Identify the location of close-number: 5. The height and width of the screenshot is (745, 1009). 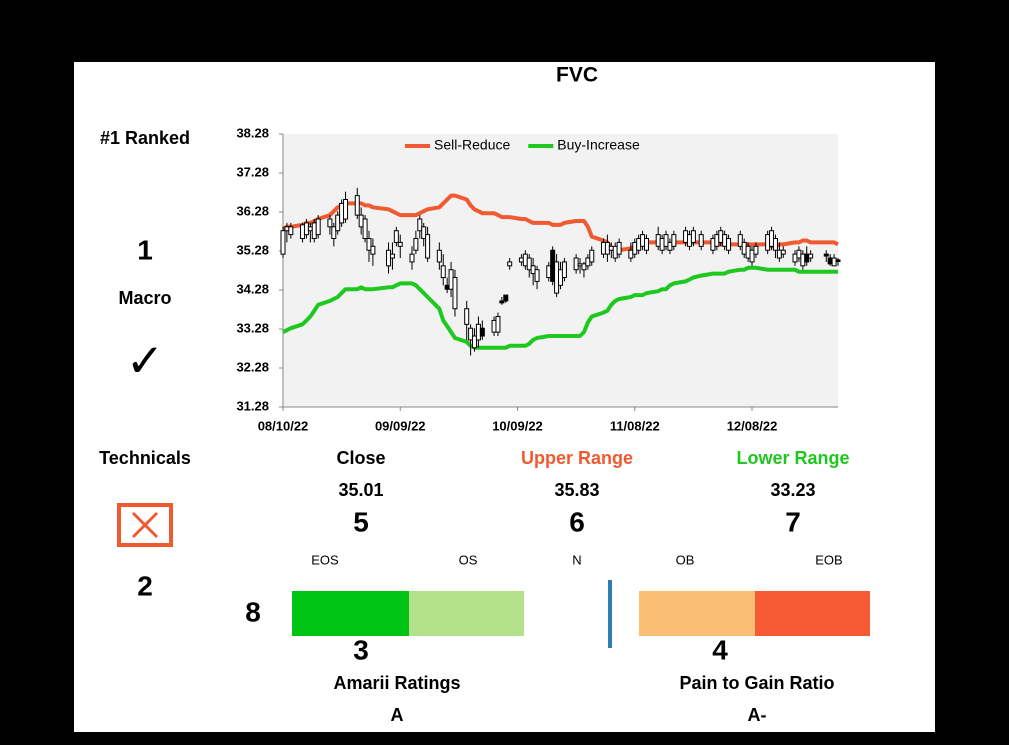
(361, 521).